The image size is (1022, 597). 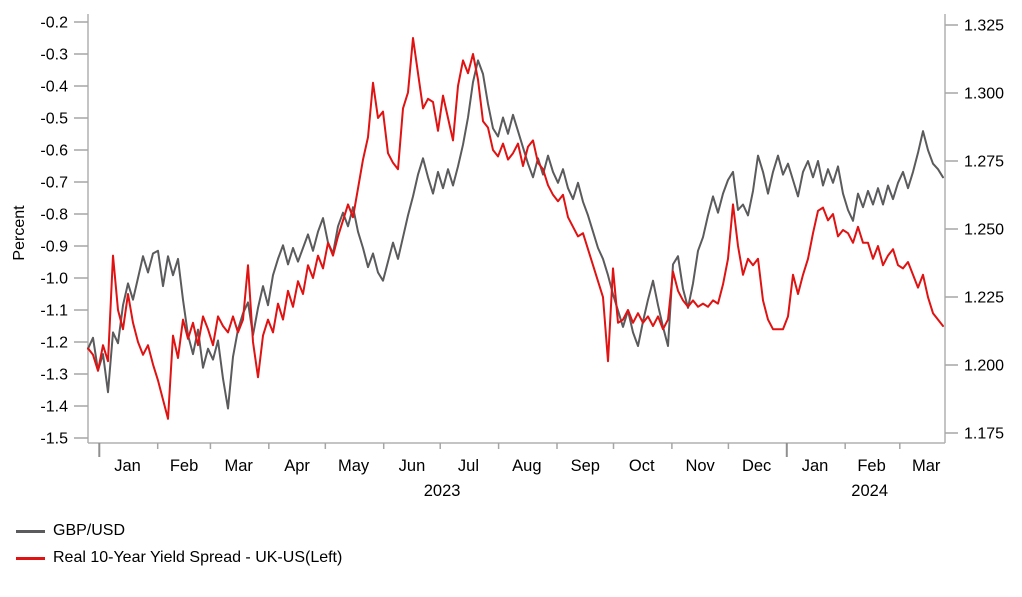 What do you see at coordinates (354, 466) in the screenshot?
I see `month-label: May` at bounding box center [354, 466].